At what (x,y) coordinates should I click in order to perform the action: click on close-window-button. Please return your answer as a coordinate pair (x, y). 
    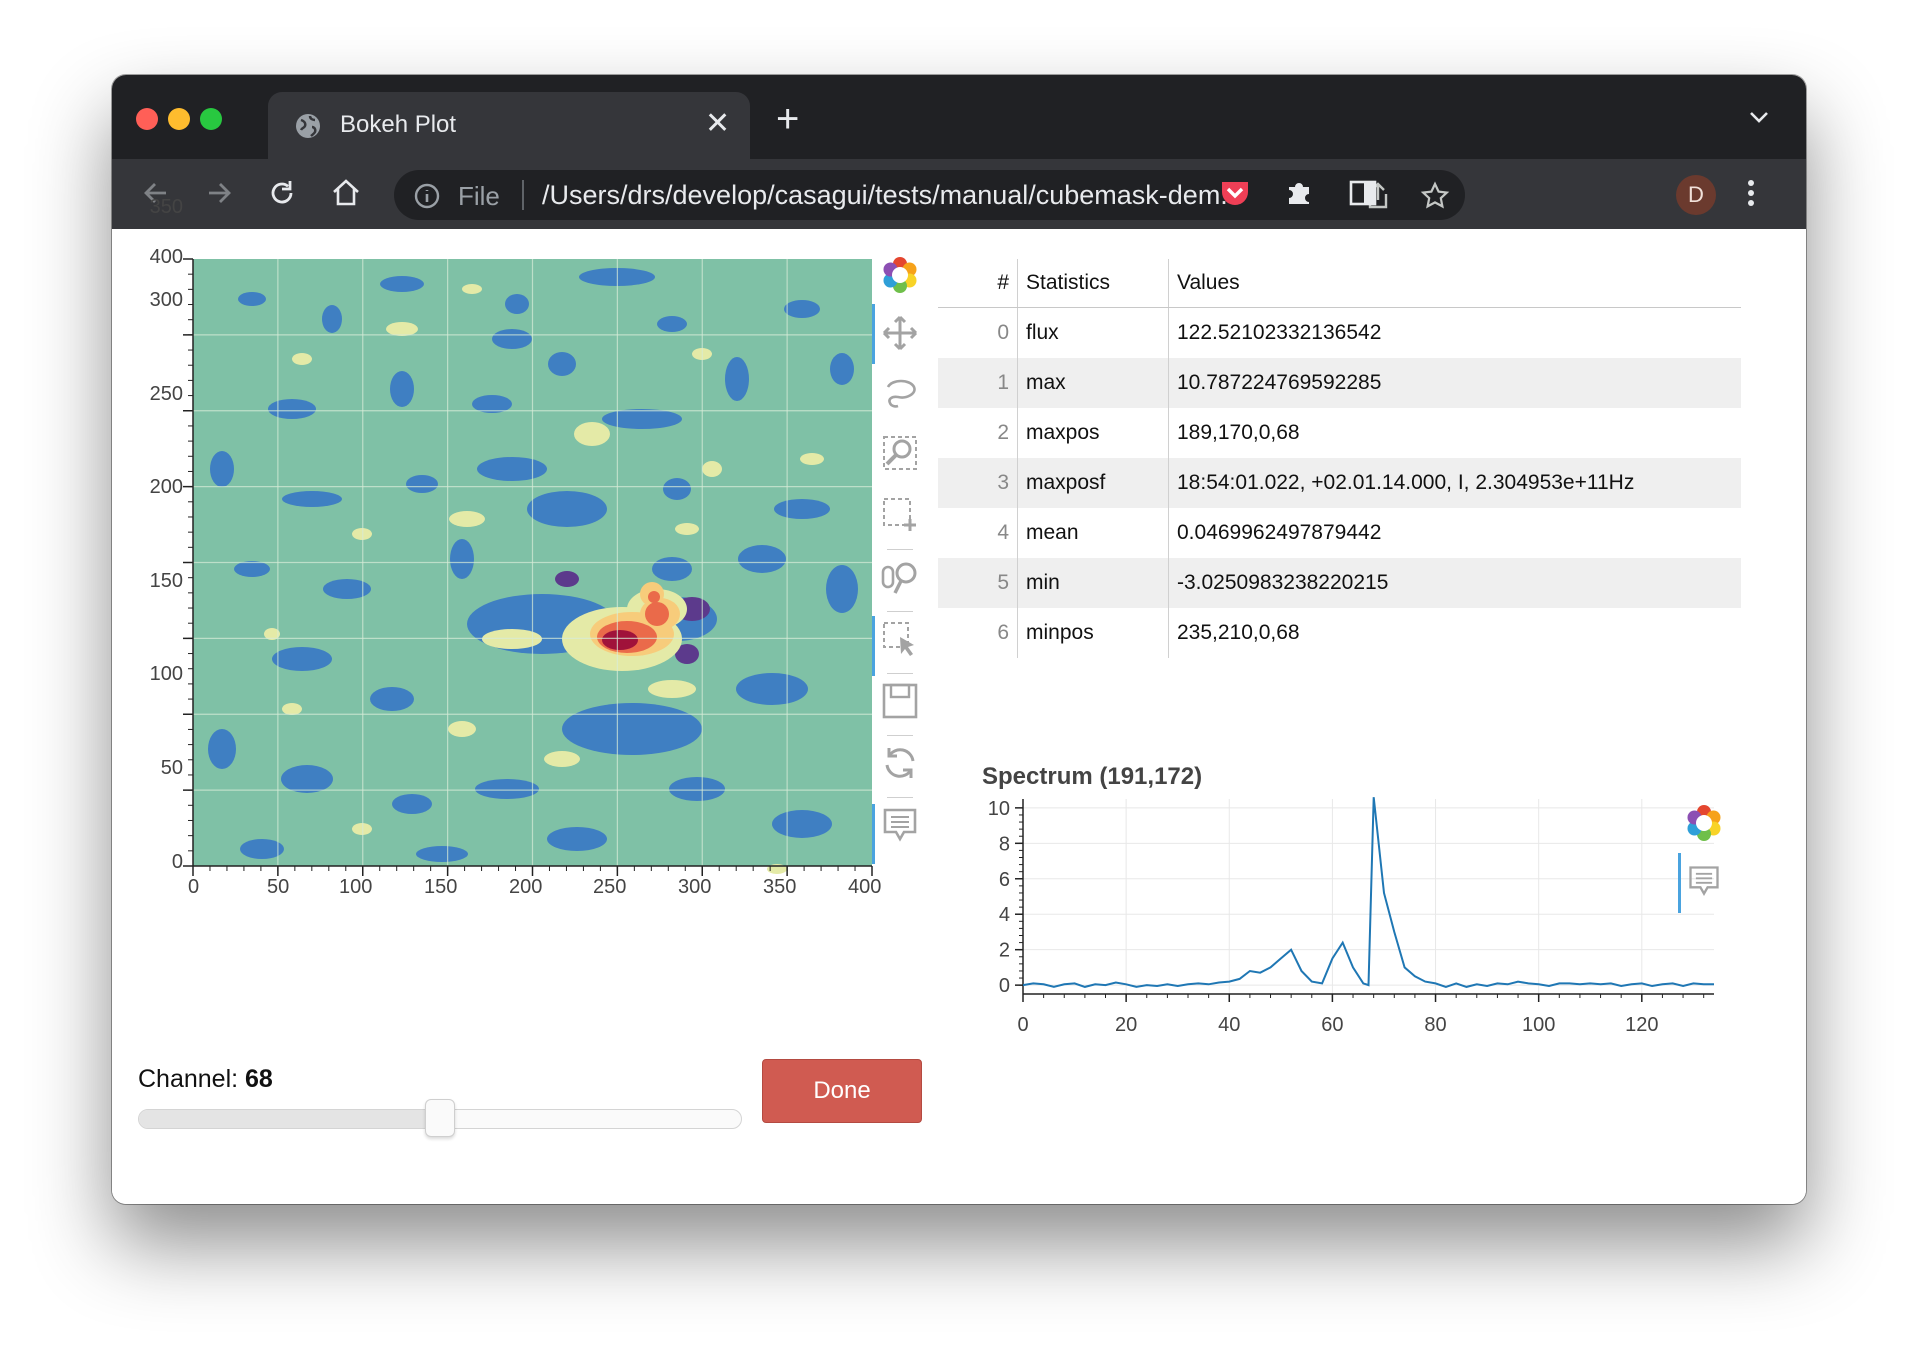
    Looking at the image, I should click on (147, 119).